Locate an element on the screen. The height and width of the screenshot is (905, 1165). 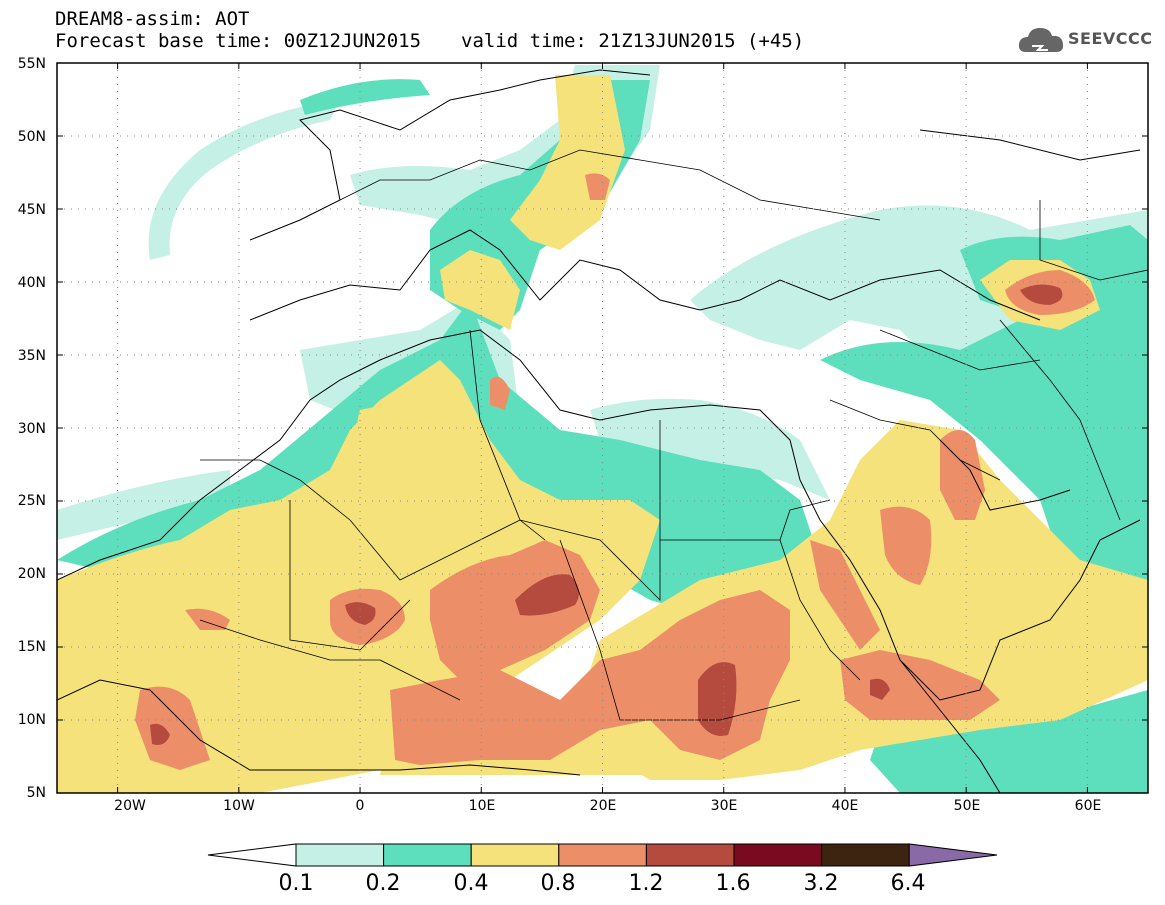
colorbar-label: 0.8 is located at coordinates (558, 883).